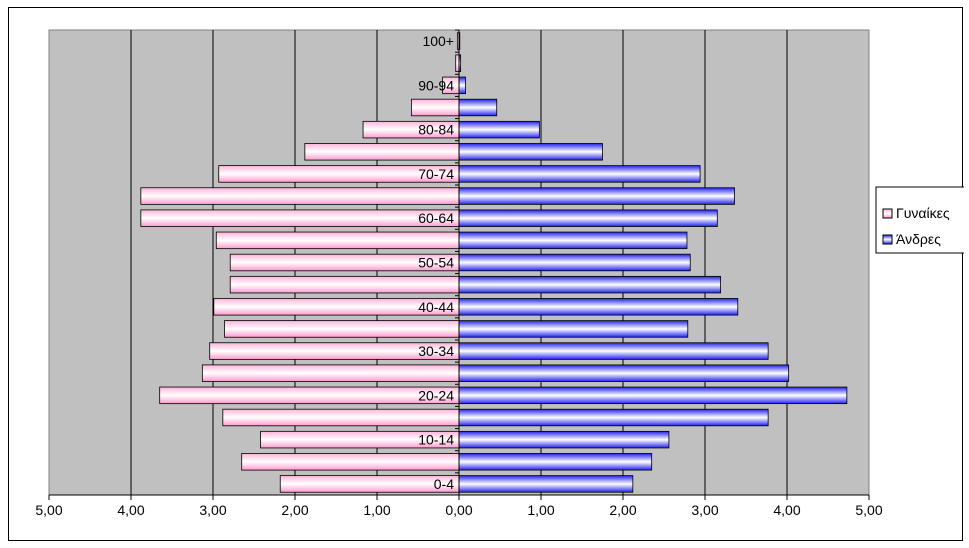 This screenshot has height=548, width=969. Describe the element at coordinates (444, 484) in the screenshot. I see `category-label: 0-4` at that location.